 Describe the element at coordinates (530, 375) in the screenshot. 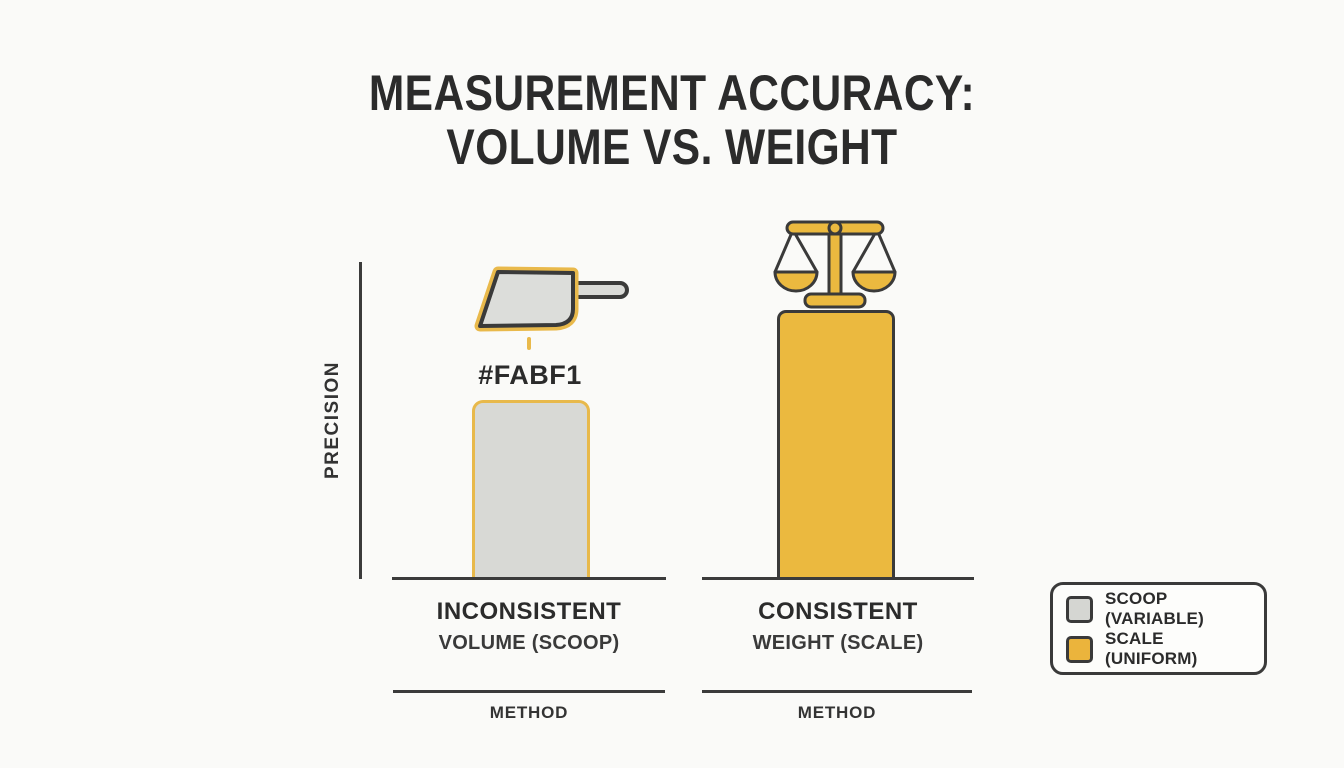

I see `color-hex-annotation: #FABF1` at that location.